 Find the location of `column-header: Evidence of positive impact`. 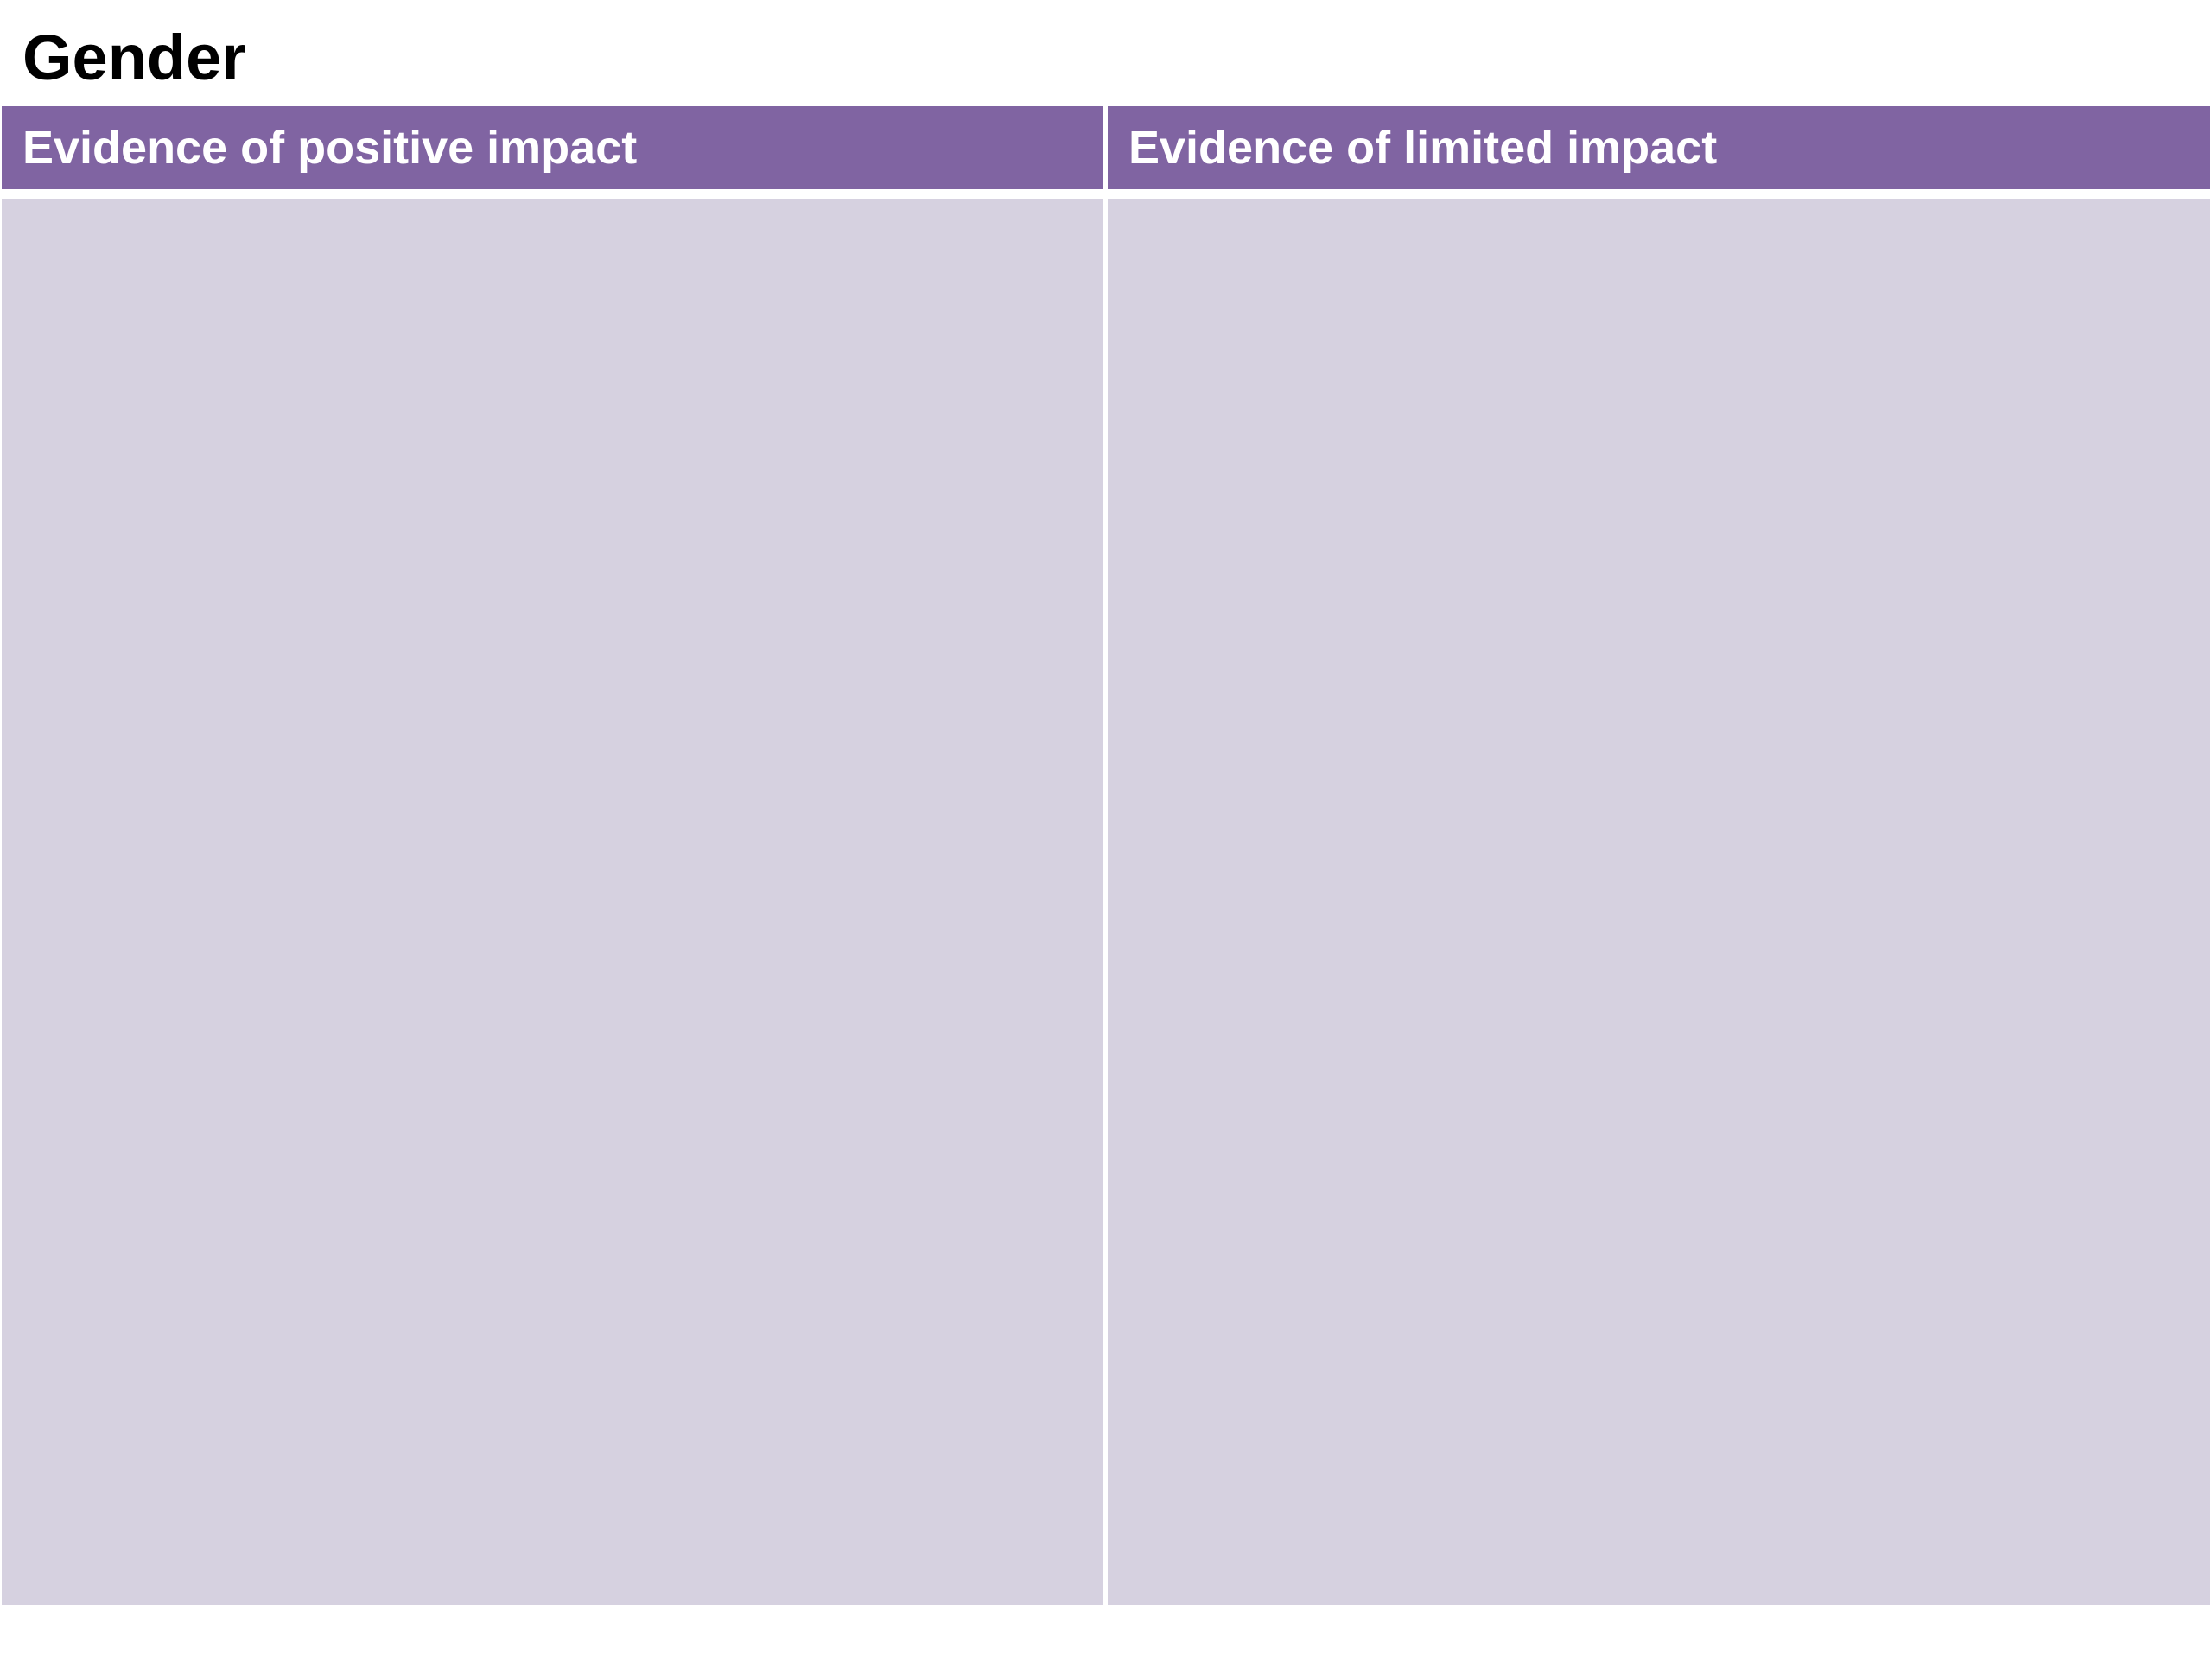

column-header: Evidence of positive impact is located at coordinates (552, 147).